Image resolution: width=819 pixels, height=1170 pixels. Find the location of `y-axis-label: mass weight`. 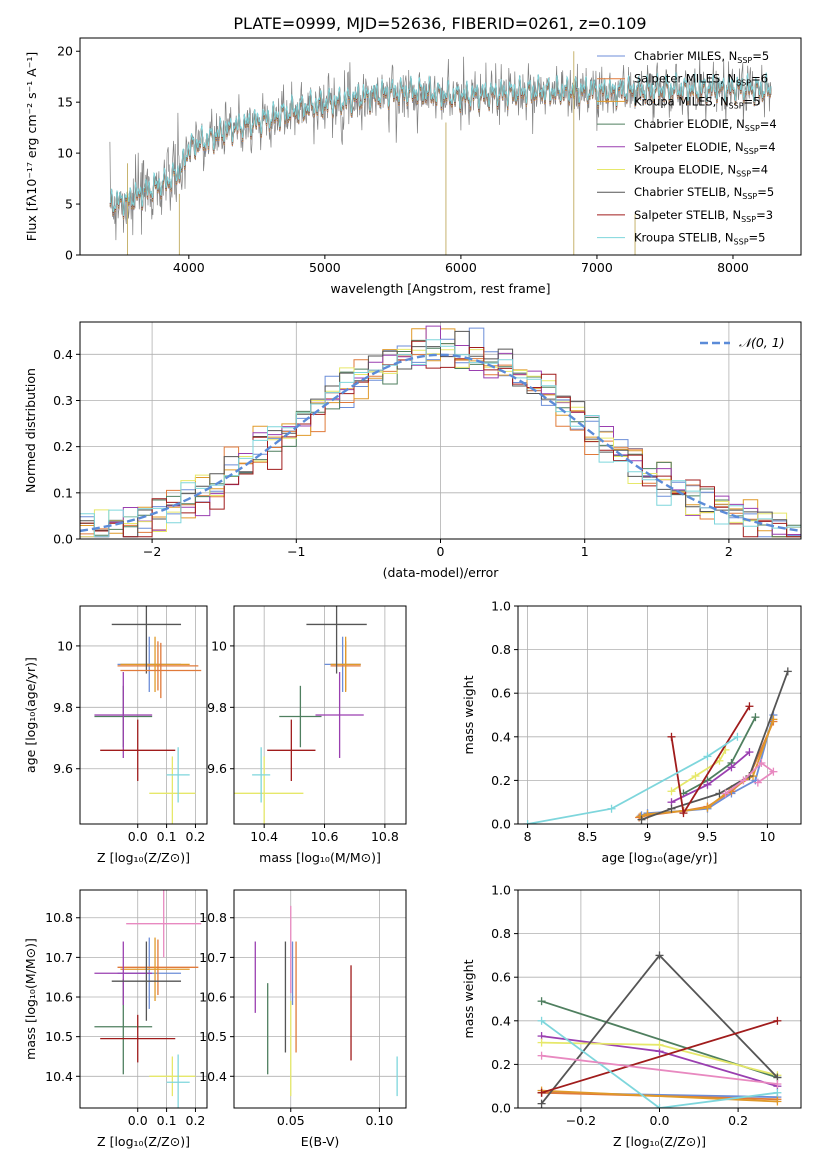

y-axis-label: mass weight is located at coordinates (468, 998).